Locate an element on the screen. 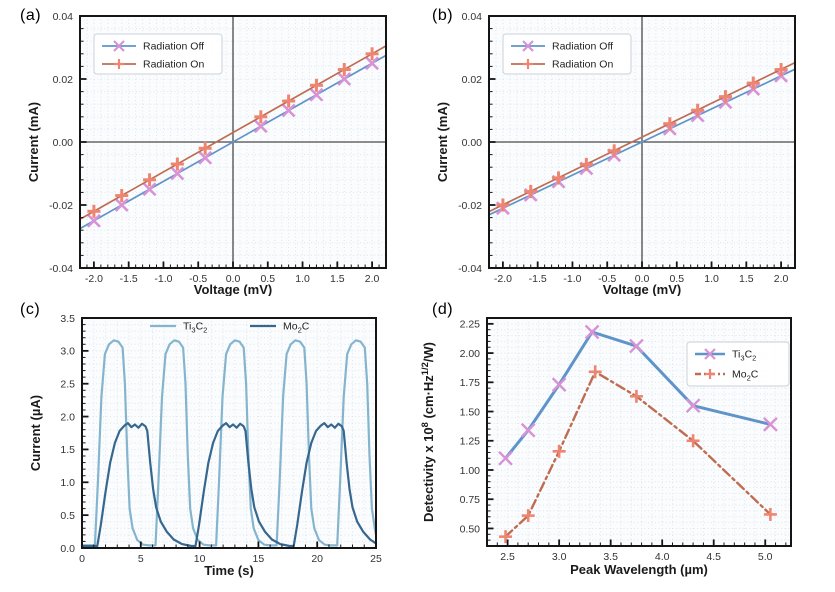 This screenshot has height=592, width=835. y-tick-label: 2.25 is located at coordinates (470, 325).